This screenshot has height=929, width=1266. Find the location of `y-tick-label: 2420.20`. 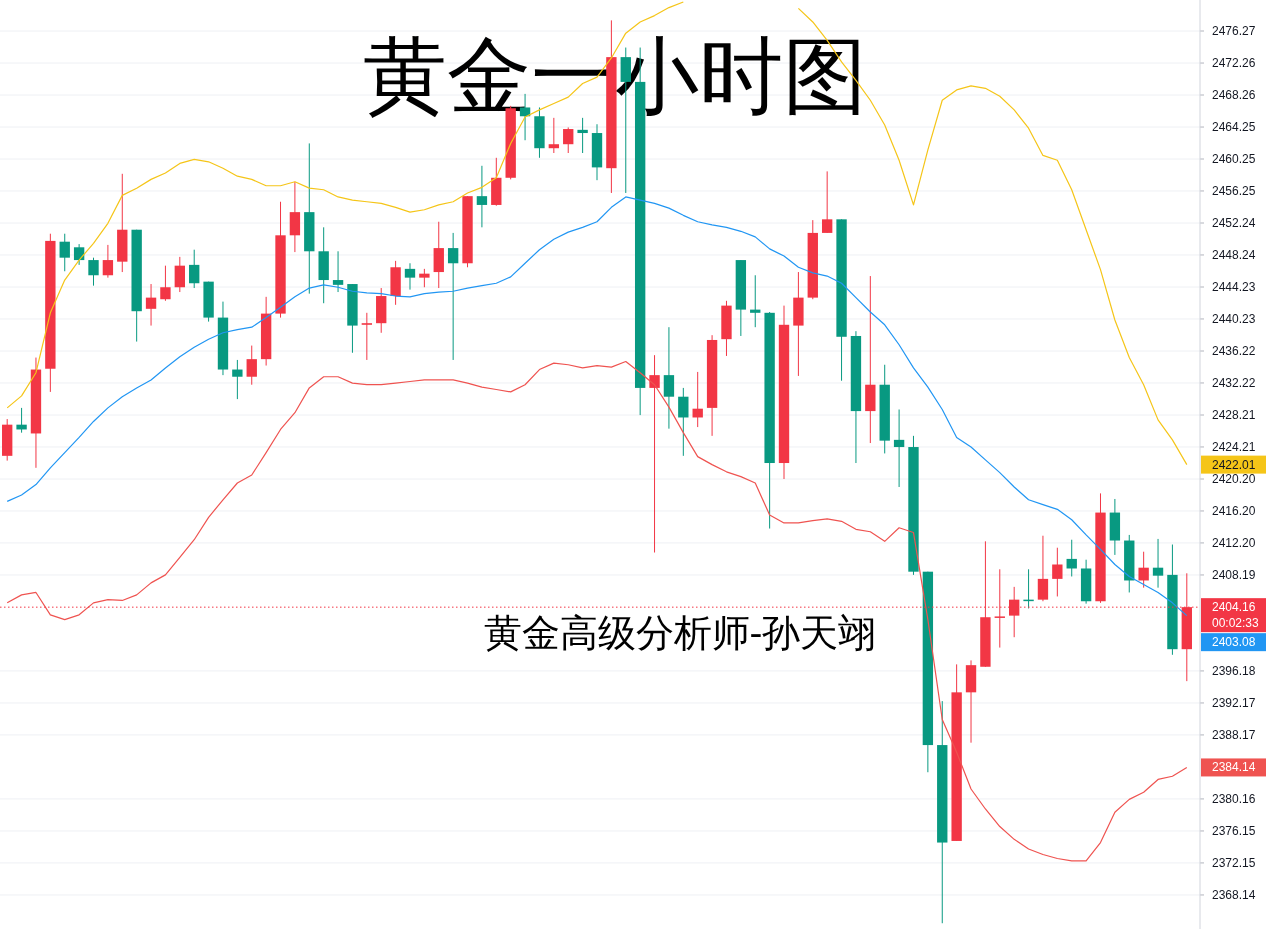

y-tick-label: 2420.20 is located at coordinates (1234, 479).